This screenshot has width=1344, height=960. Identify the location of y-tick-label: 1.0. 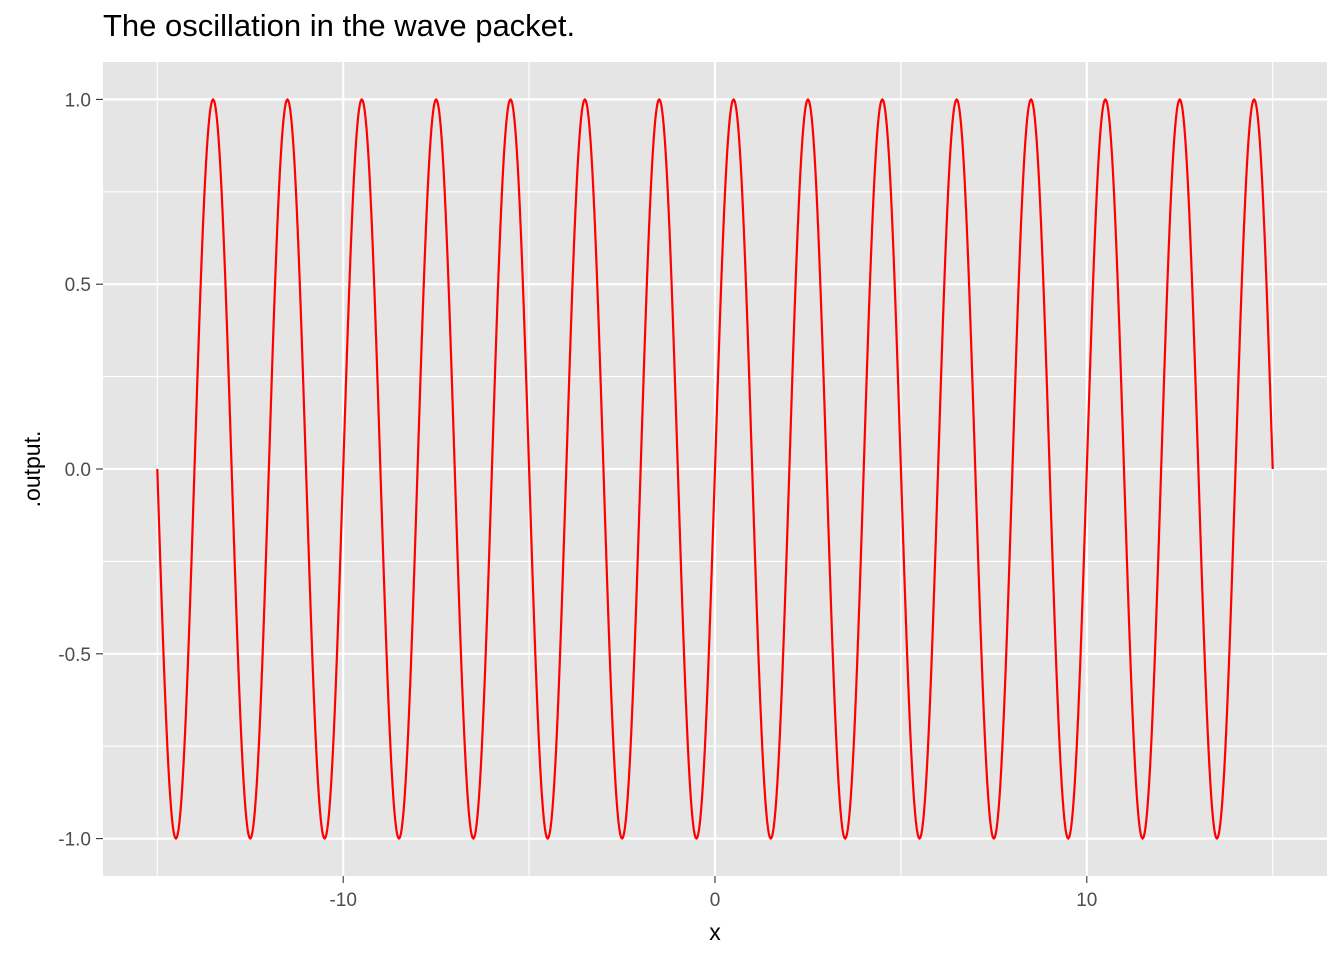
(78, 100).